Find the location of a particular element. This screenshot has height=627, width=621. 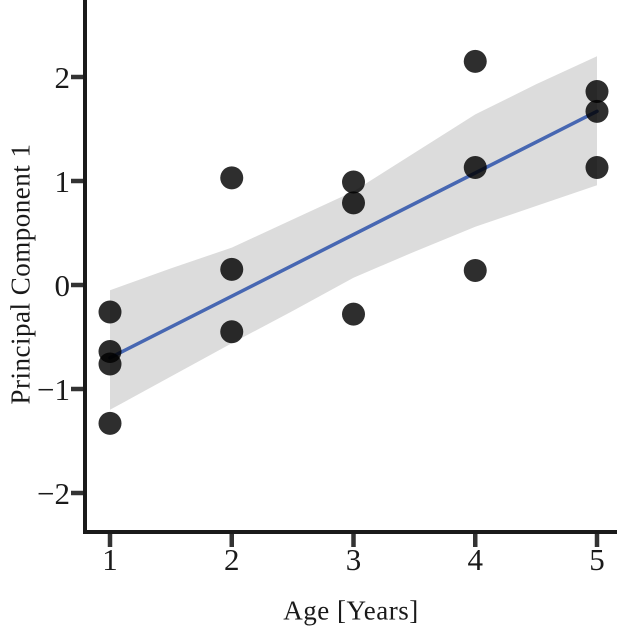

y-tick-label: −1 is located at coordinates (53, 389).